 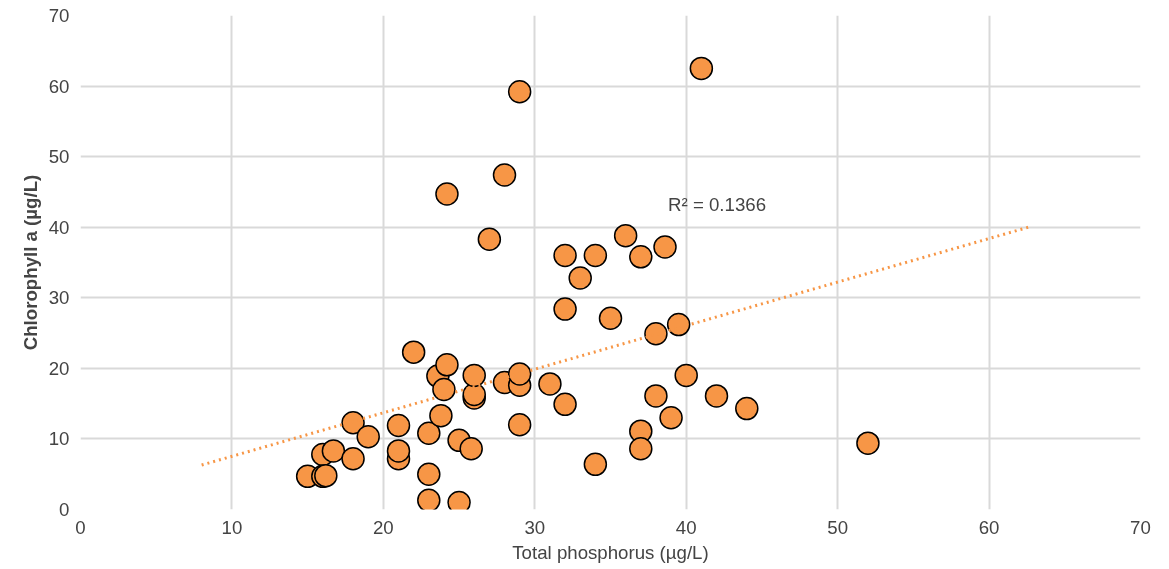 I want to click on y-tick-label: 30, so click(x=59, y=298).